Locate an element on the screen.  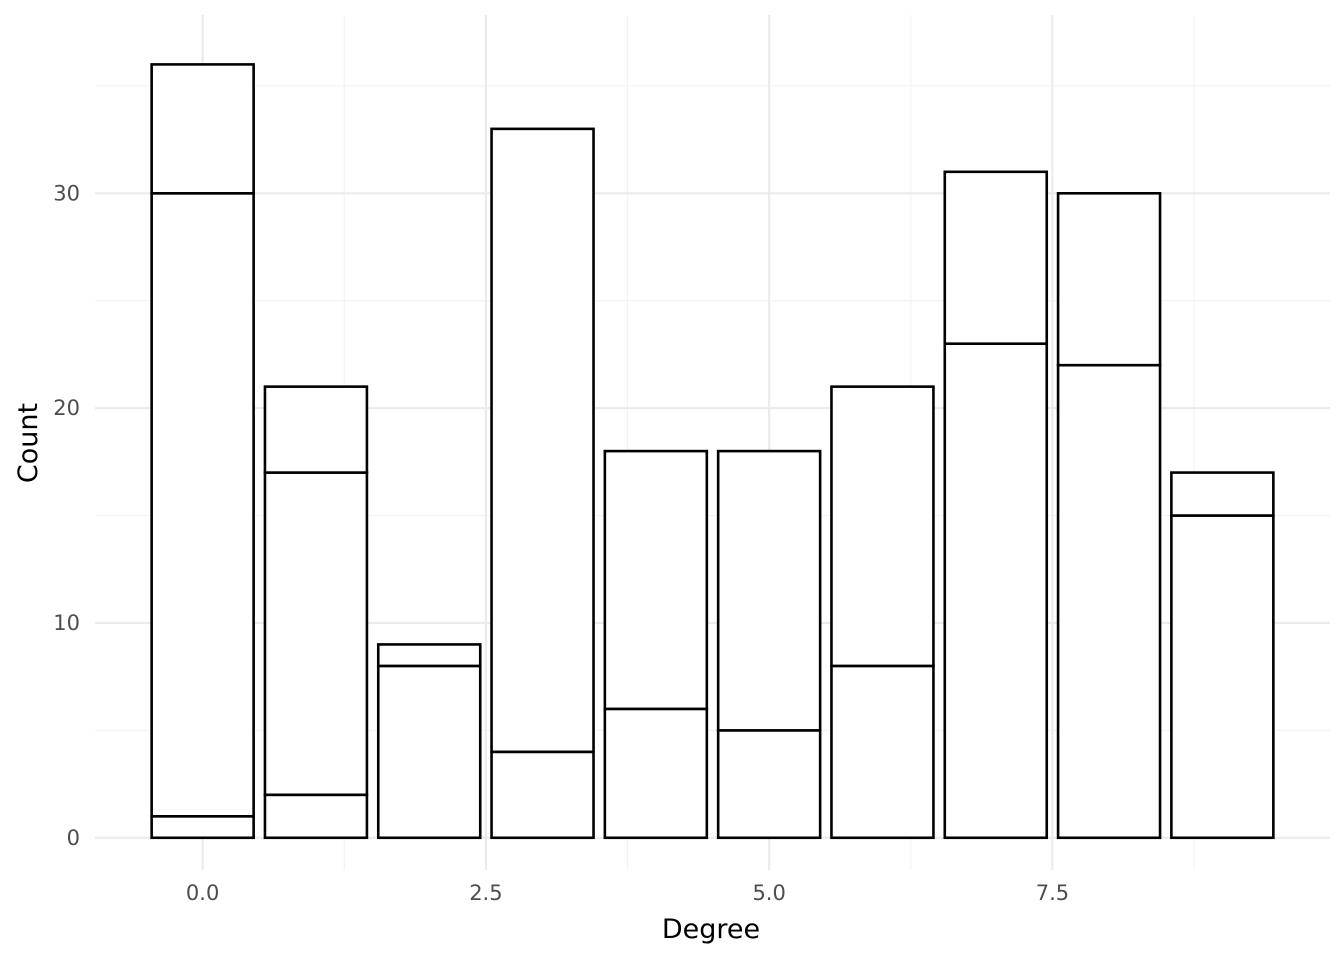
y-tick-label: 0 is located at coordinates (73, 838).